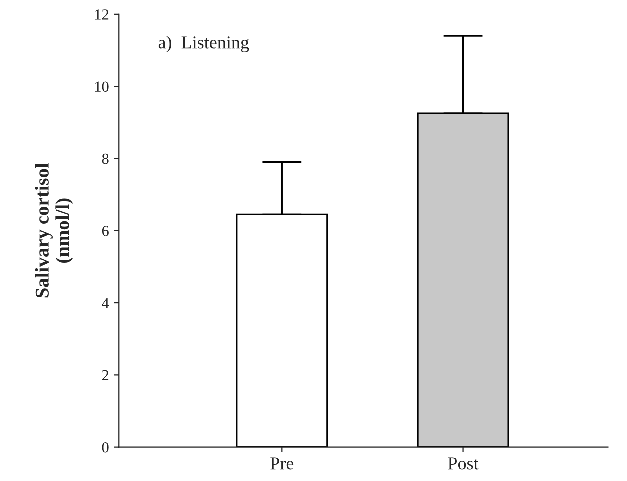 The image size is (627, 481). What do you see at coordinates (102, 15) in the screenshot?
I see `y-tick-label: 12` at bounding box center [102, 15].